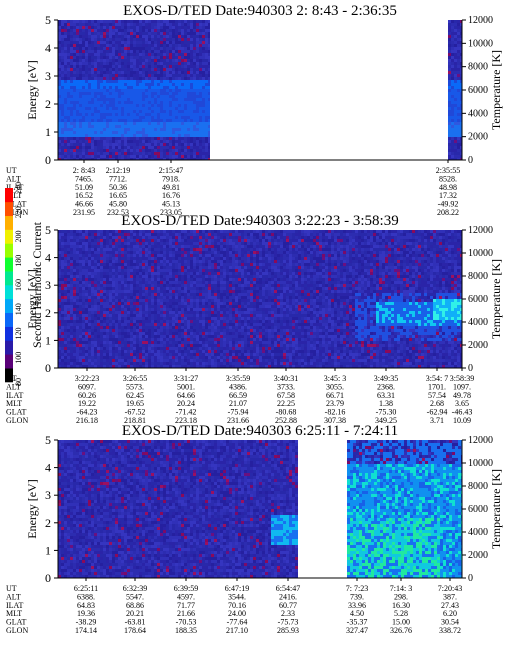  I want to click on table-cell: 327.47, so click(357, 630).